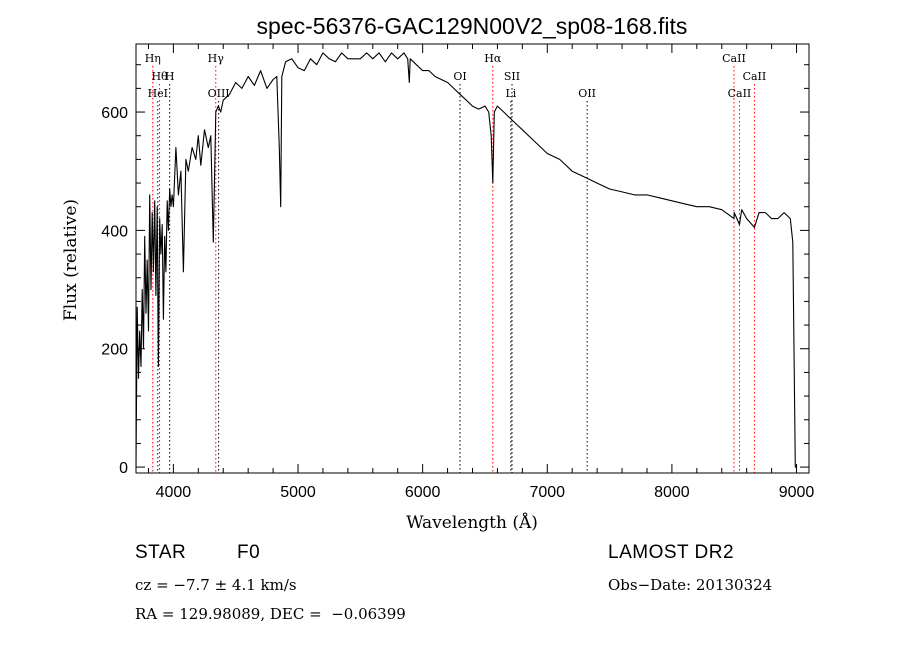  I want to click on x-axis-label: Wavelength (Å), so click(472, 522).